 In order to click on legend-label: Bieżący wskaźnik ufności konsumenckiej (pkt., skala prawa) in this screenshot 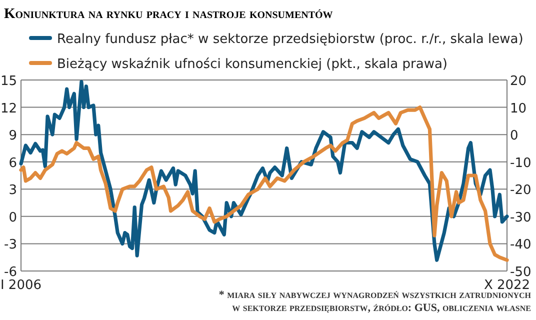, I will do `click(252, 64)`.